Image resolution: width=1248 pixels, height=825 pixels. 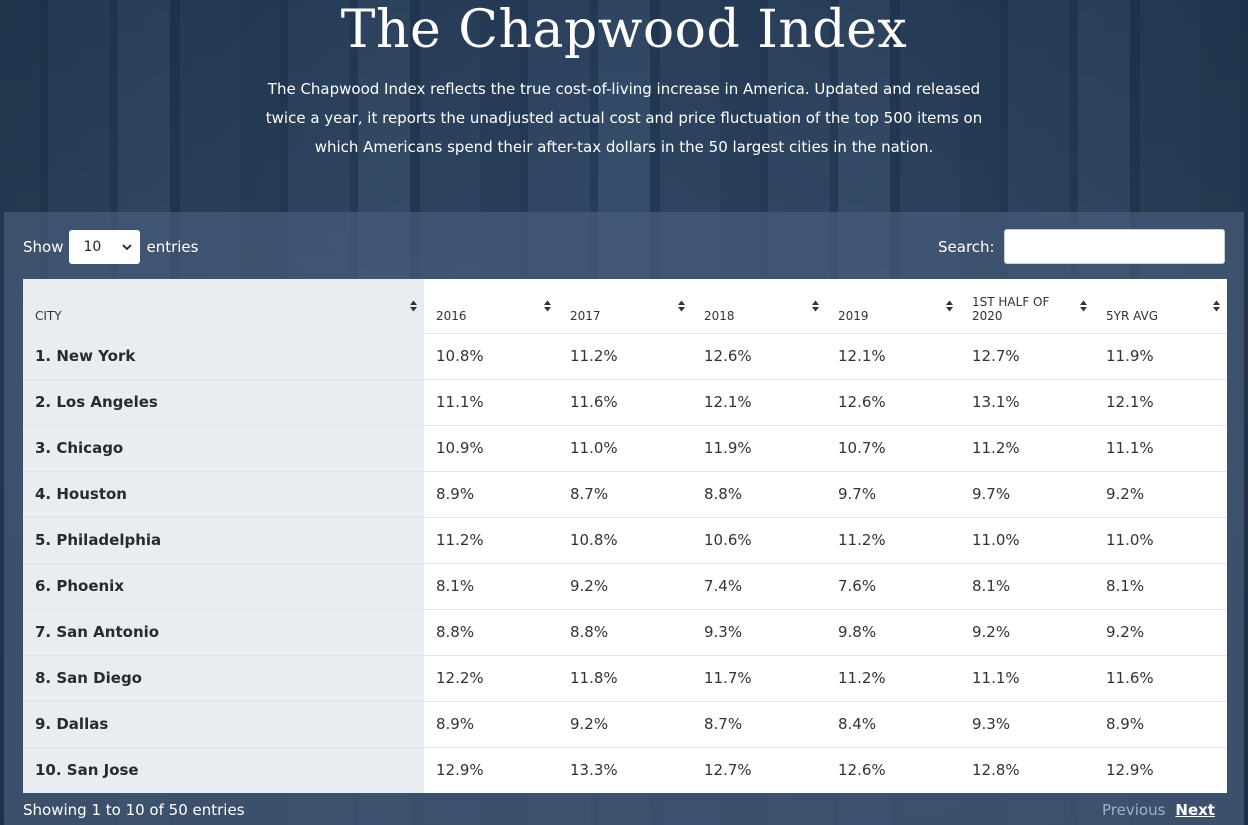 I want to click on city-cell: 5. Philadelphia, so click(x=223, y=539).